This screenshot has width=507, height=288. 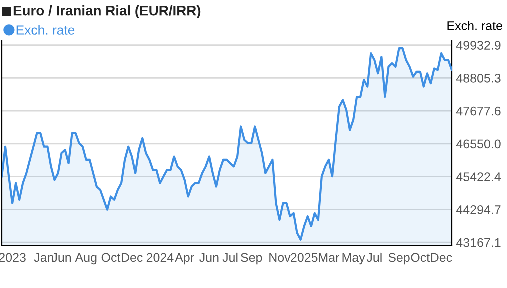 I want to click on x-tick-label: May, so click(x=354, y=259).